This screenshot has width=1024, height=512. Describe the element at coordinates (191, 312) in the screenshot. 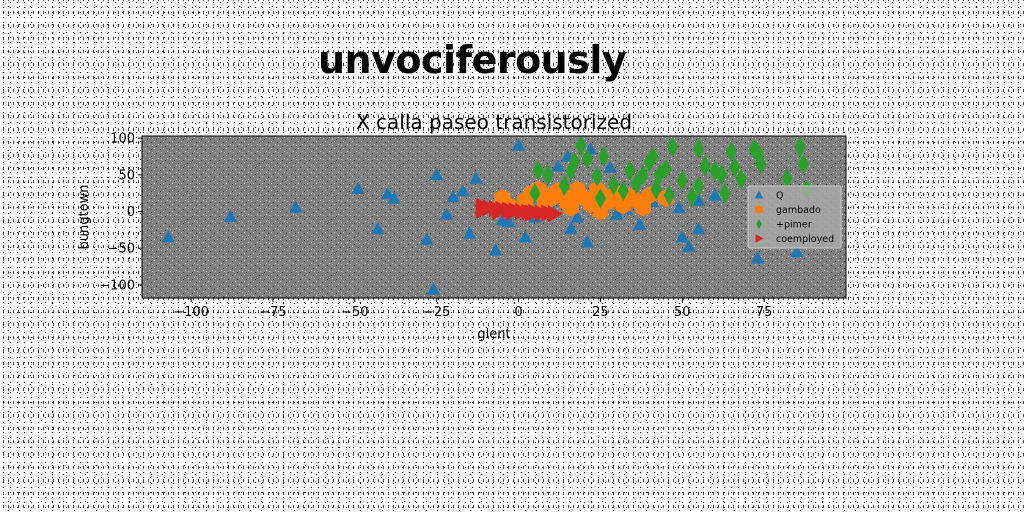

I see `x-tick-label: −100` at that location.